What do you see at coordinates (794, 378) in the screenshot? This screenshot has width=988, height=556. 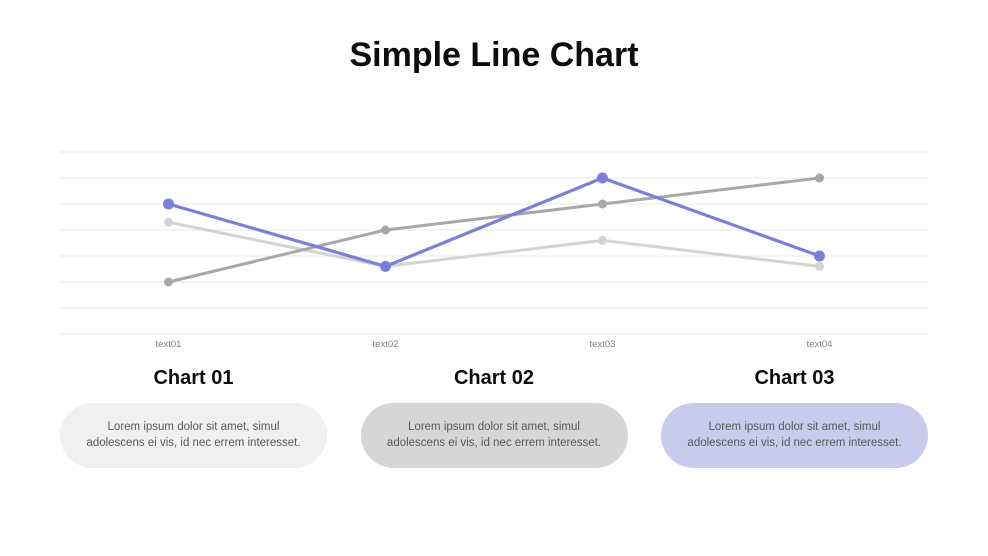 I see `card-title: Chart 03` at bounding box center [794, 378].